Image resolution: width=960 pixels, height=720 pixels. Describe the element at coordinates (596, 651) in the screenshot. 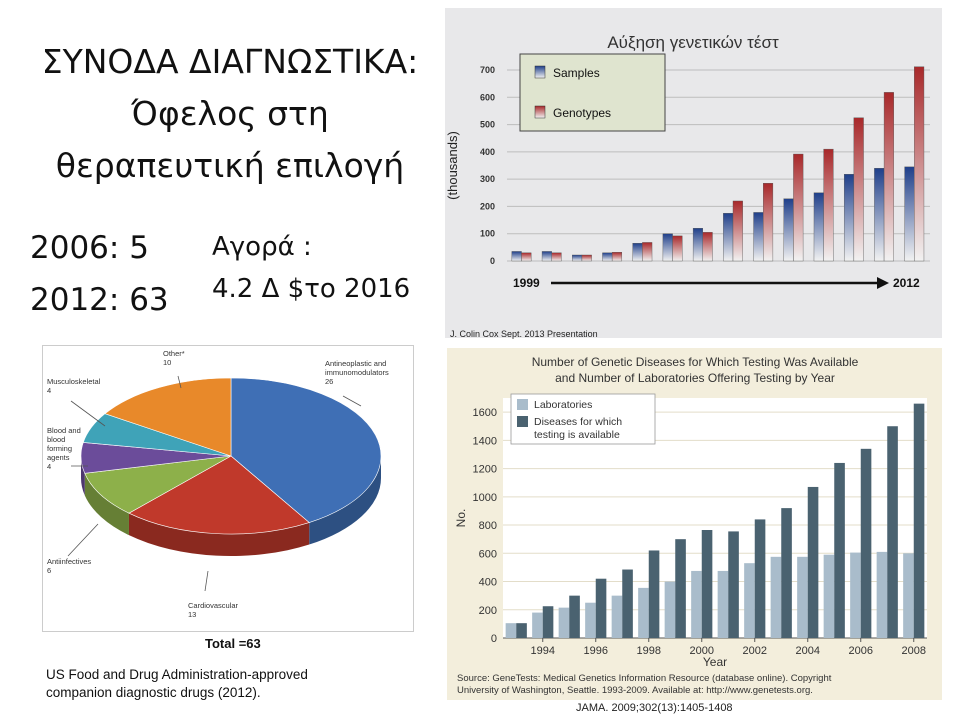

I see `x-tick-label: 1996` at that location.